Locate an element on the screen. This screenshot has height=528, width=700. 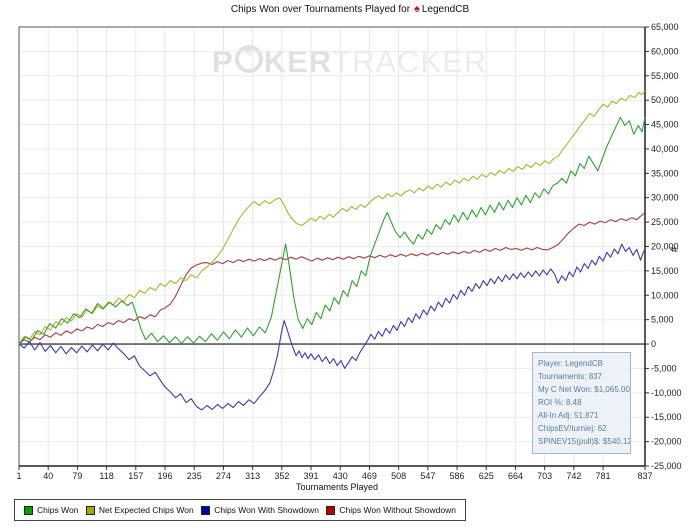
y-tick-label: 20,000 is located at coordinates (665, 247).